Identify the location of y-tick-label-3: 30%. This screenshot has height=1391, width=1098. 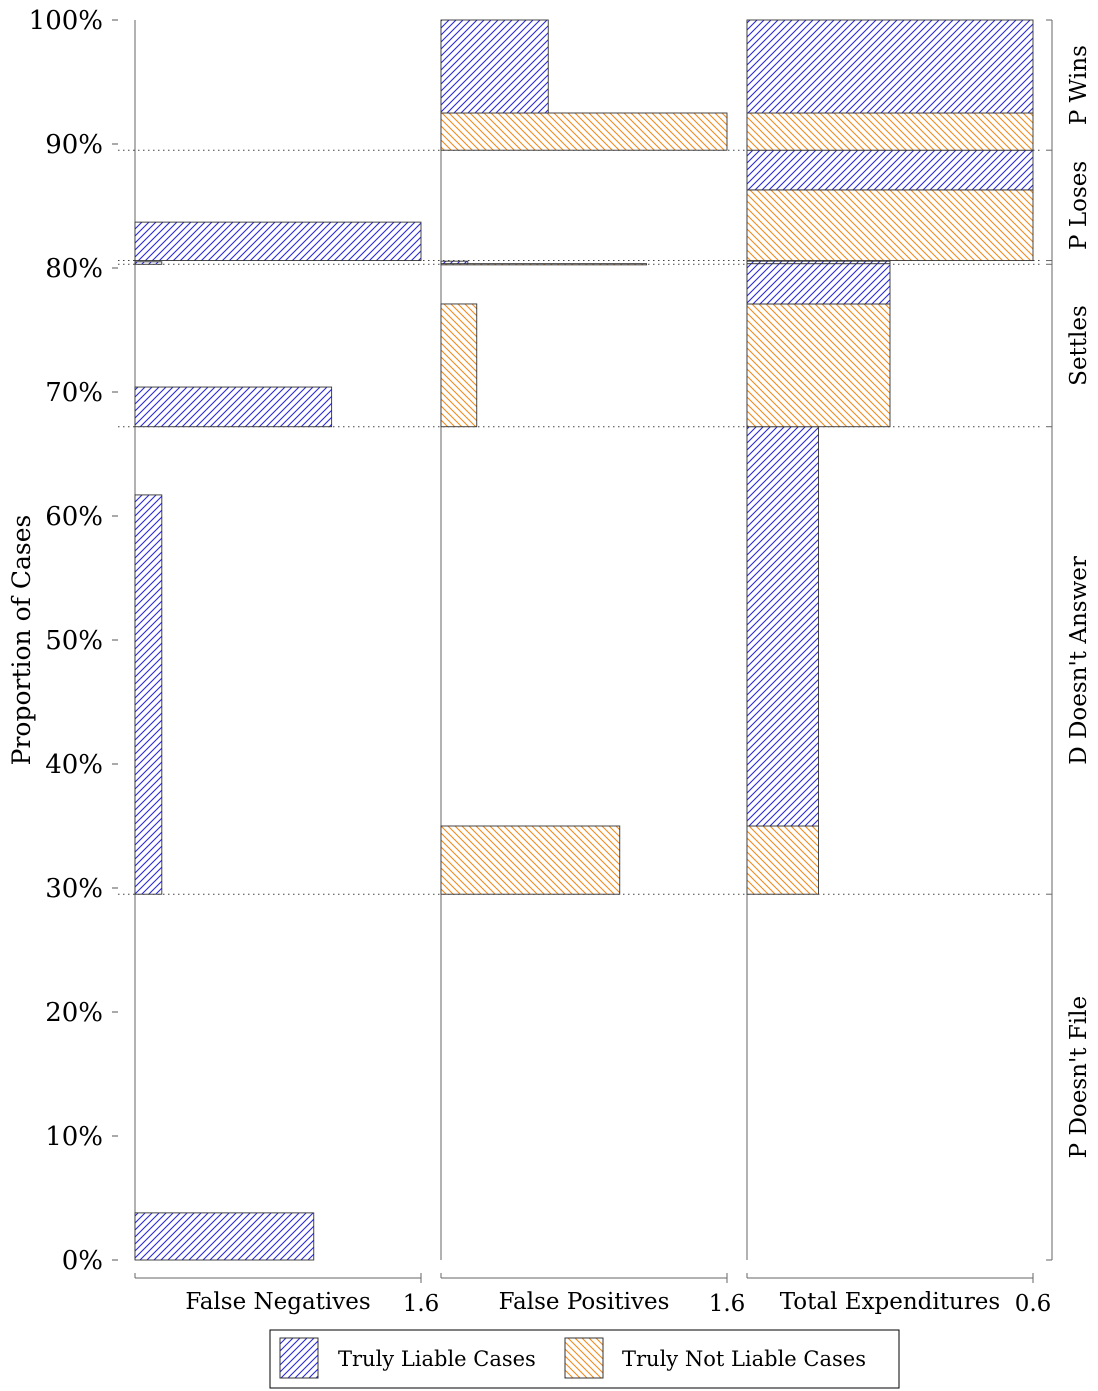
(74, 889).